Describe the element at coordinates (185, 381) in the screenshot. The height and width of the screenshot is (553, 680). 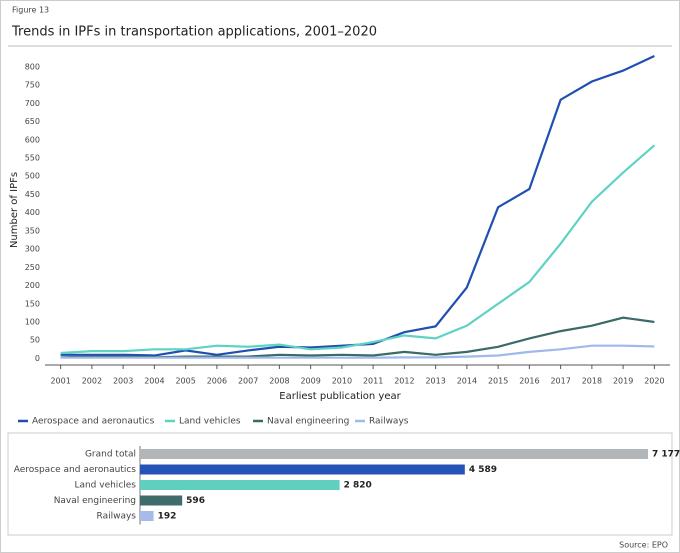
I see `x-tick-label: 2005` at that location.